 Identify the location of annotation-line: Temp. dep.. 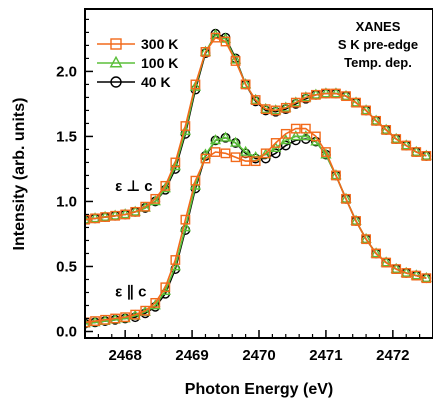
(378, 62).